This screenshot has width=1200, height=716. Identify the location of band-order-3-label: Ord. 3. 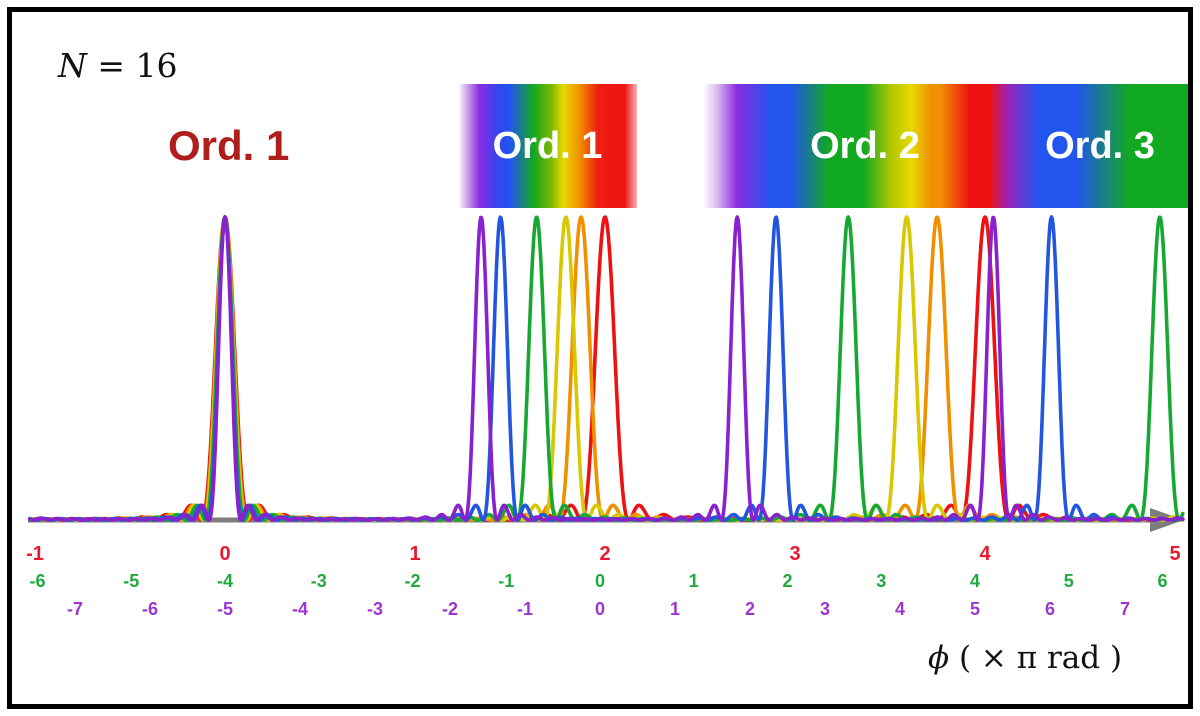
(1100, 146).